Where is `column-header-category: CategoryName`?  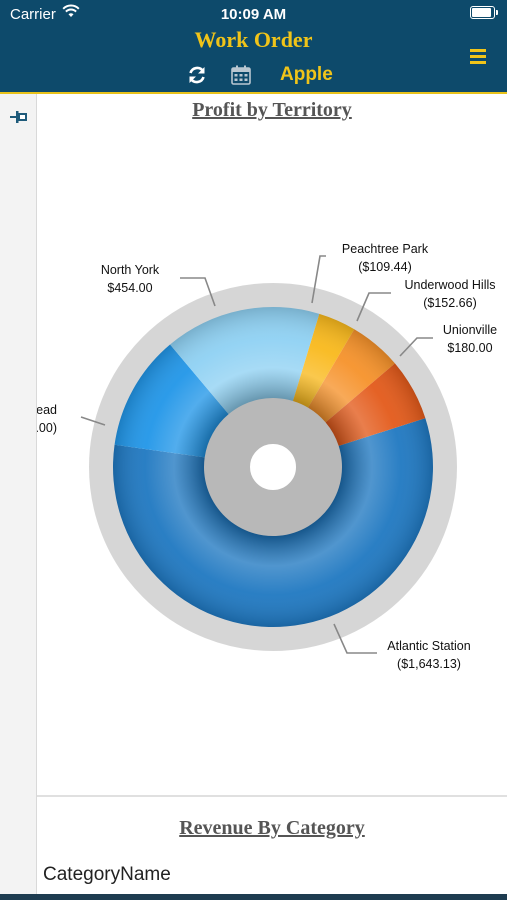 column-header-category: CategoryName is located at coordinates (107, 874).